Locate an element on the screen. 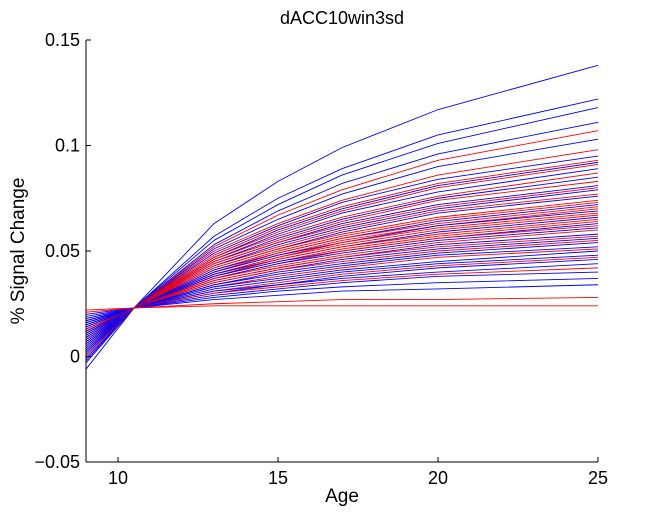 This screenshot has width=659, height=520. chart-title: dACC10win3sd is located at coordinates (342, 18).